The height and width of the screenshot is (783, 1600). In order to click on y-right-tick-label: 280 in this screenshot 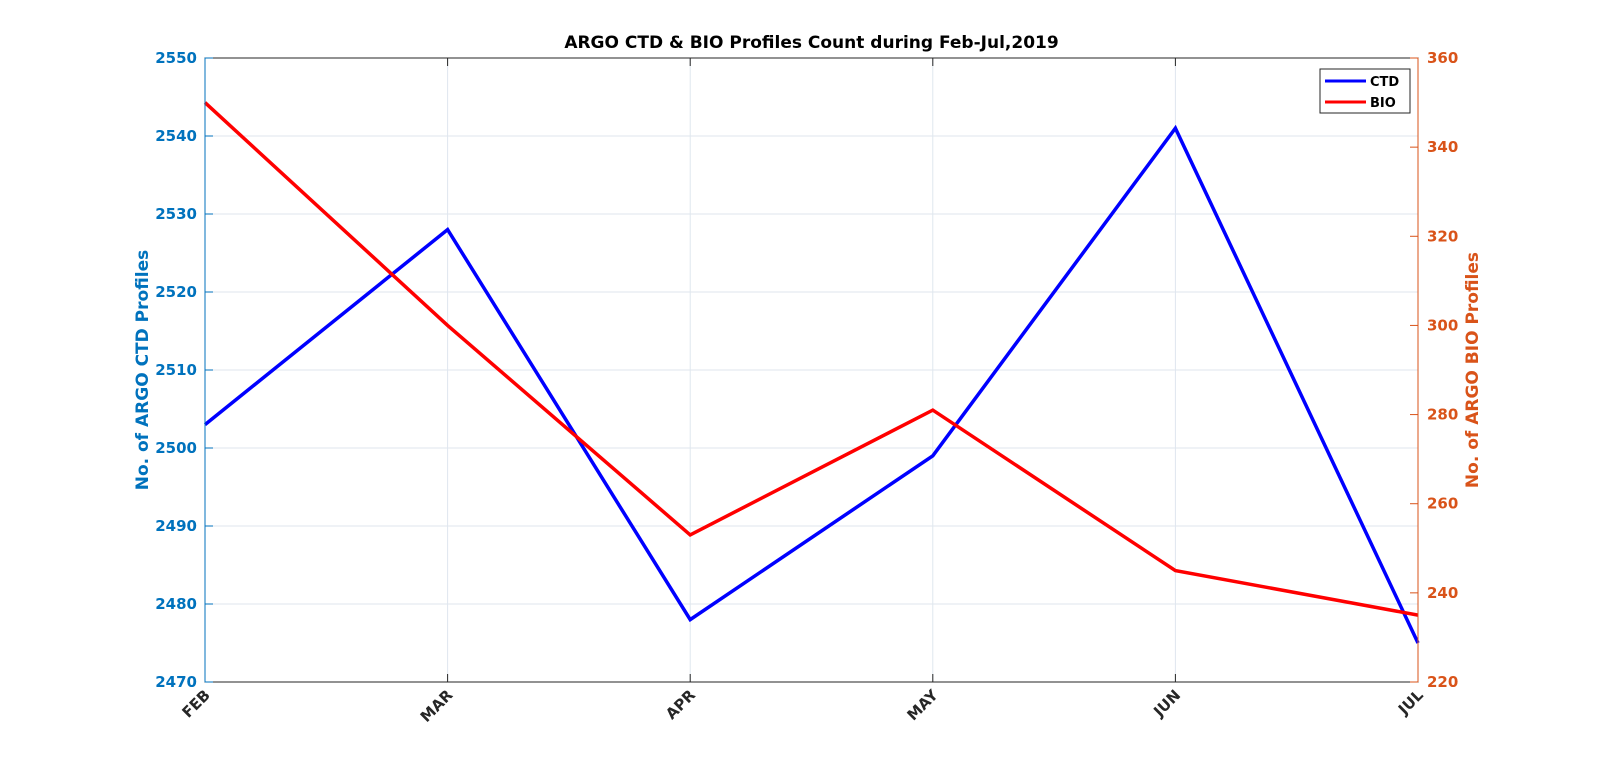, I will do `click(1442, 415)`.